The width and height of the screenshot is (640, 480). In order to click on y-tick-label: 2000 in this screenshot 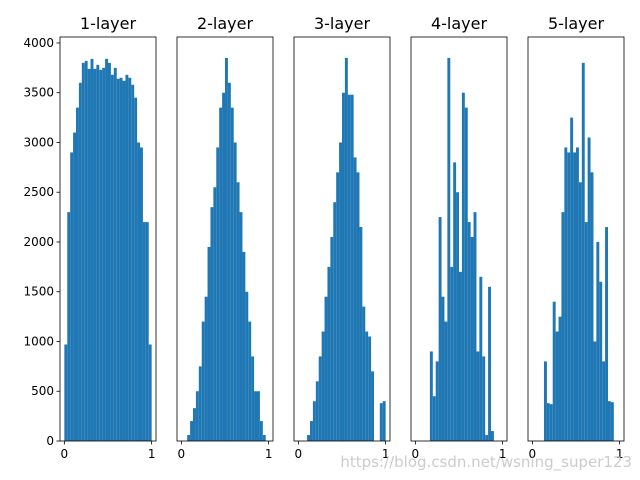, I will do `click(38, 242)`.